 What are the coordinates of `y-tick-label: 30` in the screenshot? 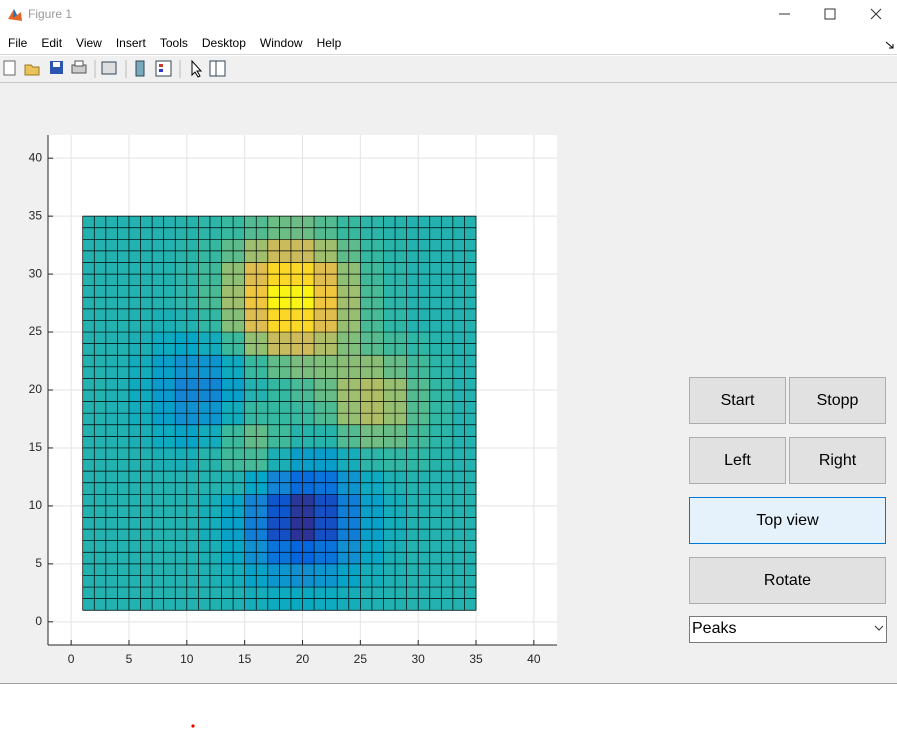 It's located at (36, 273).